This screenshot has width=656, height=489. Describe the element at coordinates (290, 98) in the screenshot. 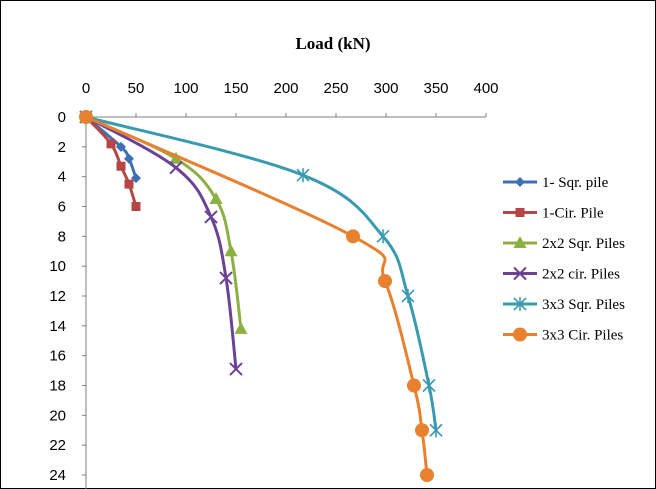

I see `x-axis-ticks: 0 50 100 150 200 250 300 350 400` at that location.